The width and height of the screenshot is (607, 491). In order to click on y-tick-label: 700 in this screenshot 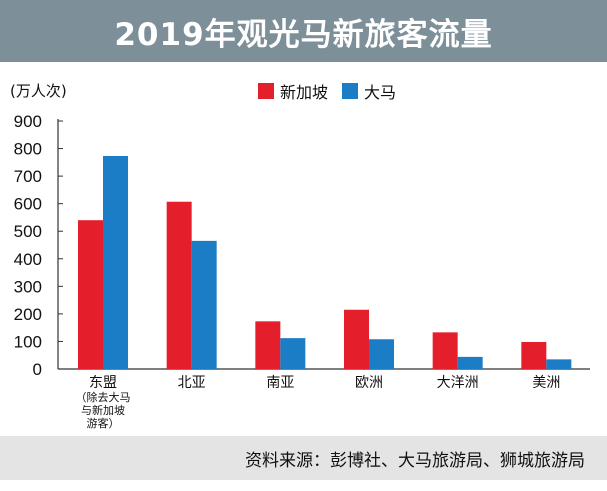, I will do `click(28, 176)`.